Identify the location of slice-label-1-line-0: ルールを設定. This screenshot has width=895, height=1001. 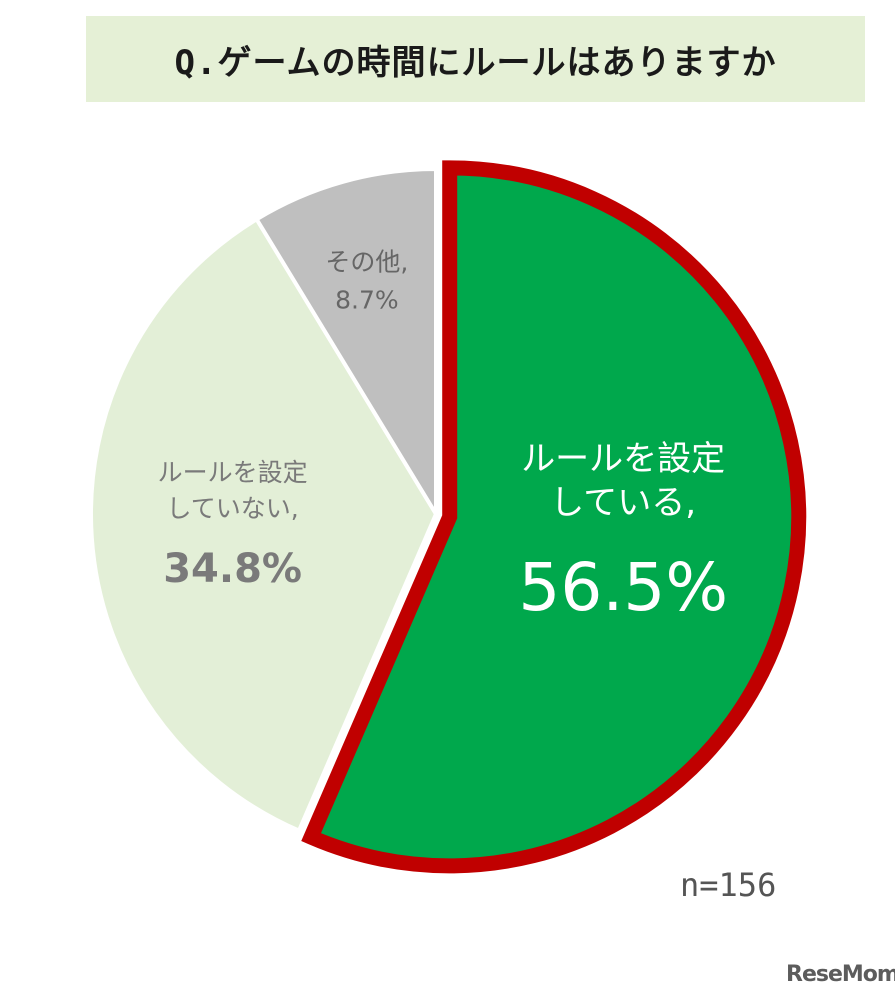
(233, 472).